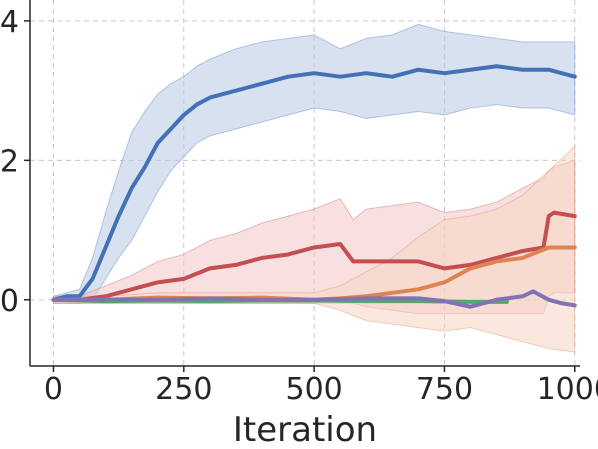 The height and width of the screenshot is (449, 598). I want to click on y-tick-label: 0, so click(9, 301).